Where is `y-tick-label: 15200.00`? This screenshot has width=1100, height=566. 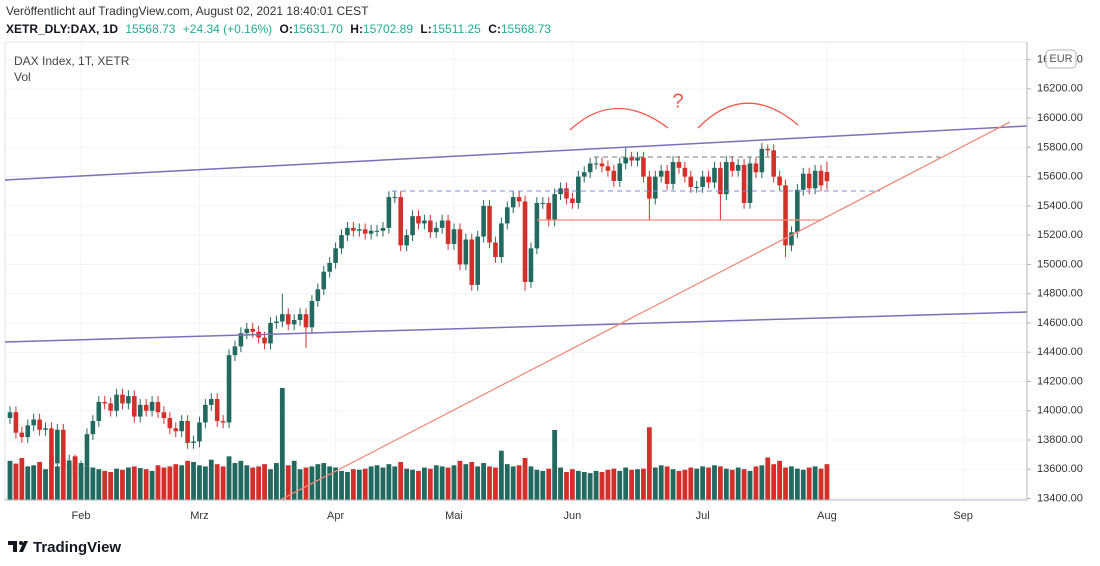 y-tick-label: 15200.00 is located at coordinates (1060, 235).